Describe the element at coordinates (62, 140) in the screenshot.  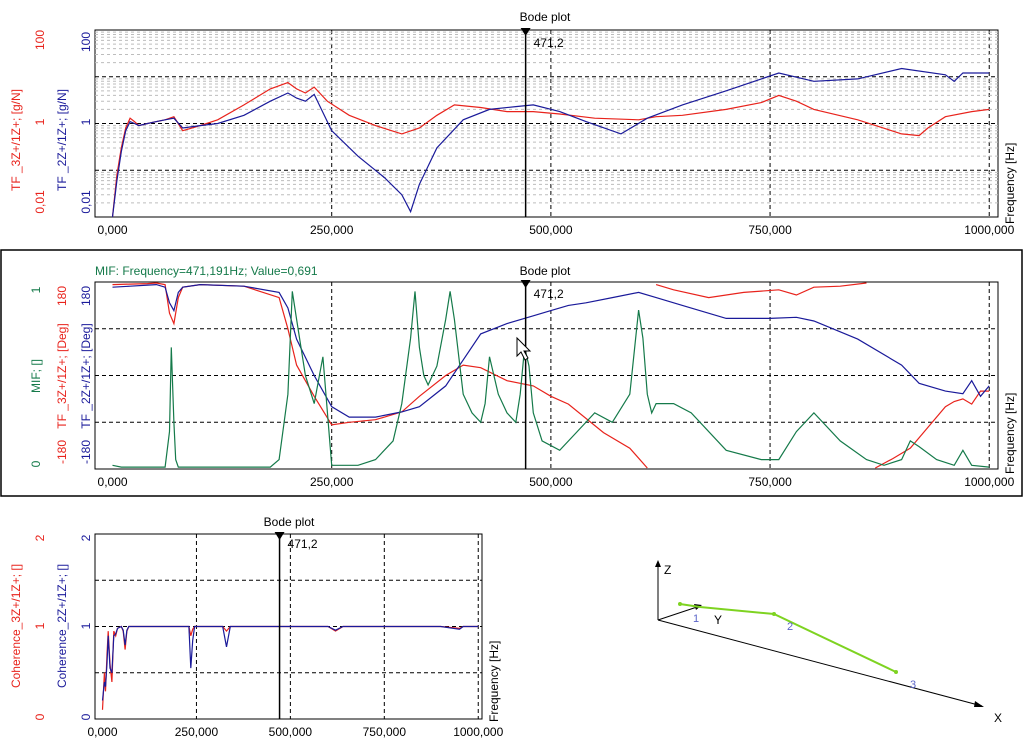
I see `top-ylabel-blue: TF _2Z+/1Z+; [g/N]` at that location.